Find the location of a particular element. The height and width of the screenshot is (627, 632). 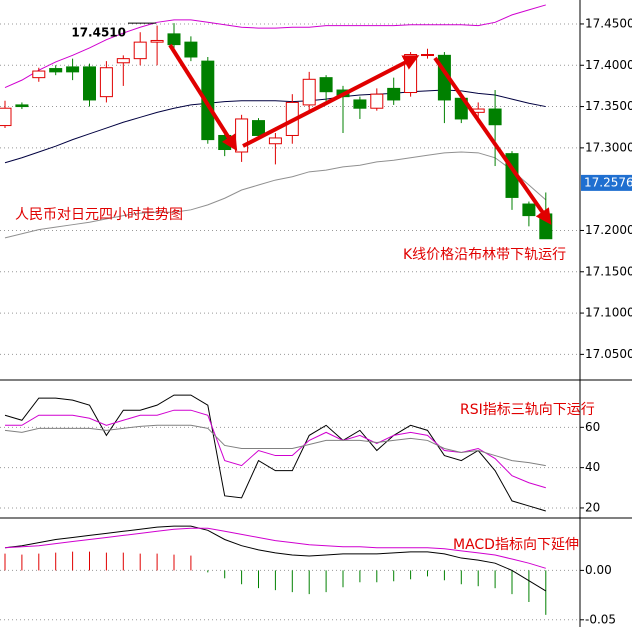

y-tick-label: 40 is located at coordinates (592, 467).